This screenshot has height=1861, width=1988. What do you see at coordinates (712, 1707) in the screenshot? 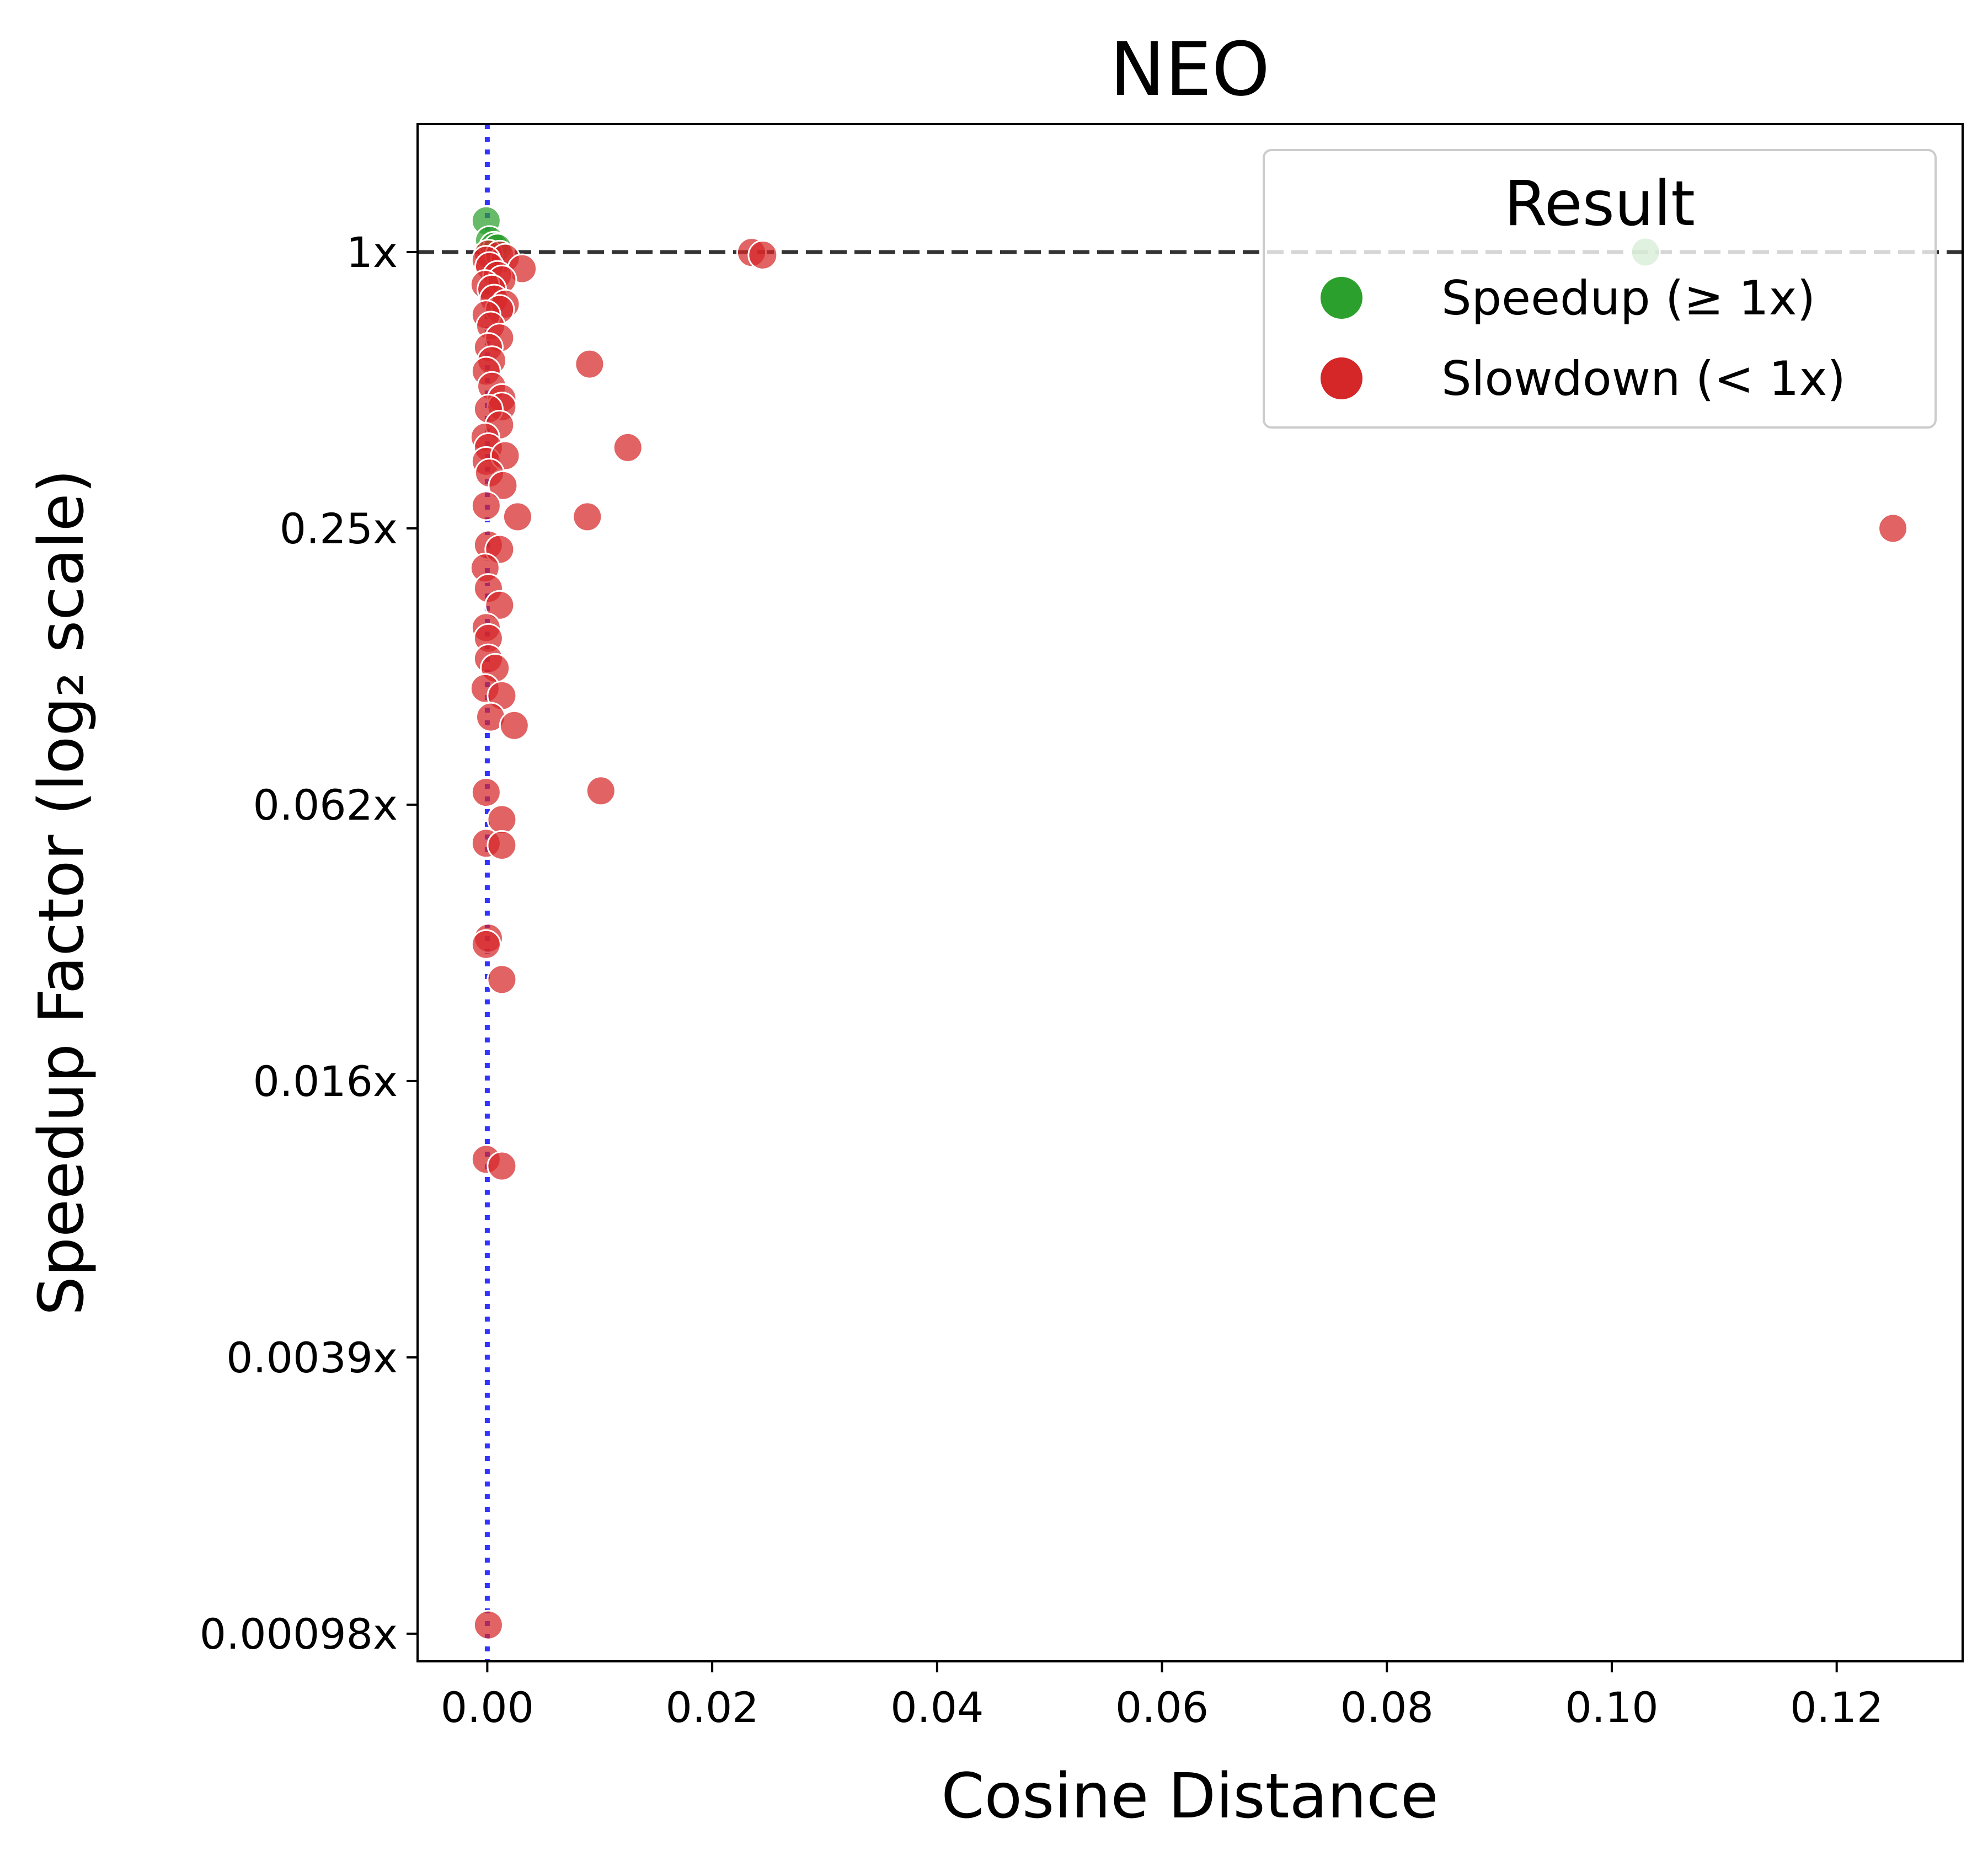
I see `x-tick-label: 0.02` at bounding box center [712, 1707].